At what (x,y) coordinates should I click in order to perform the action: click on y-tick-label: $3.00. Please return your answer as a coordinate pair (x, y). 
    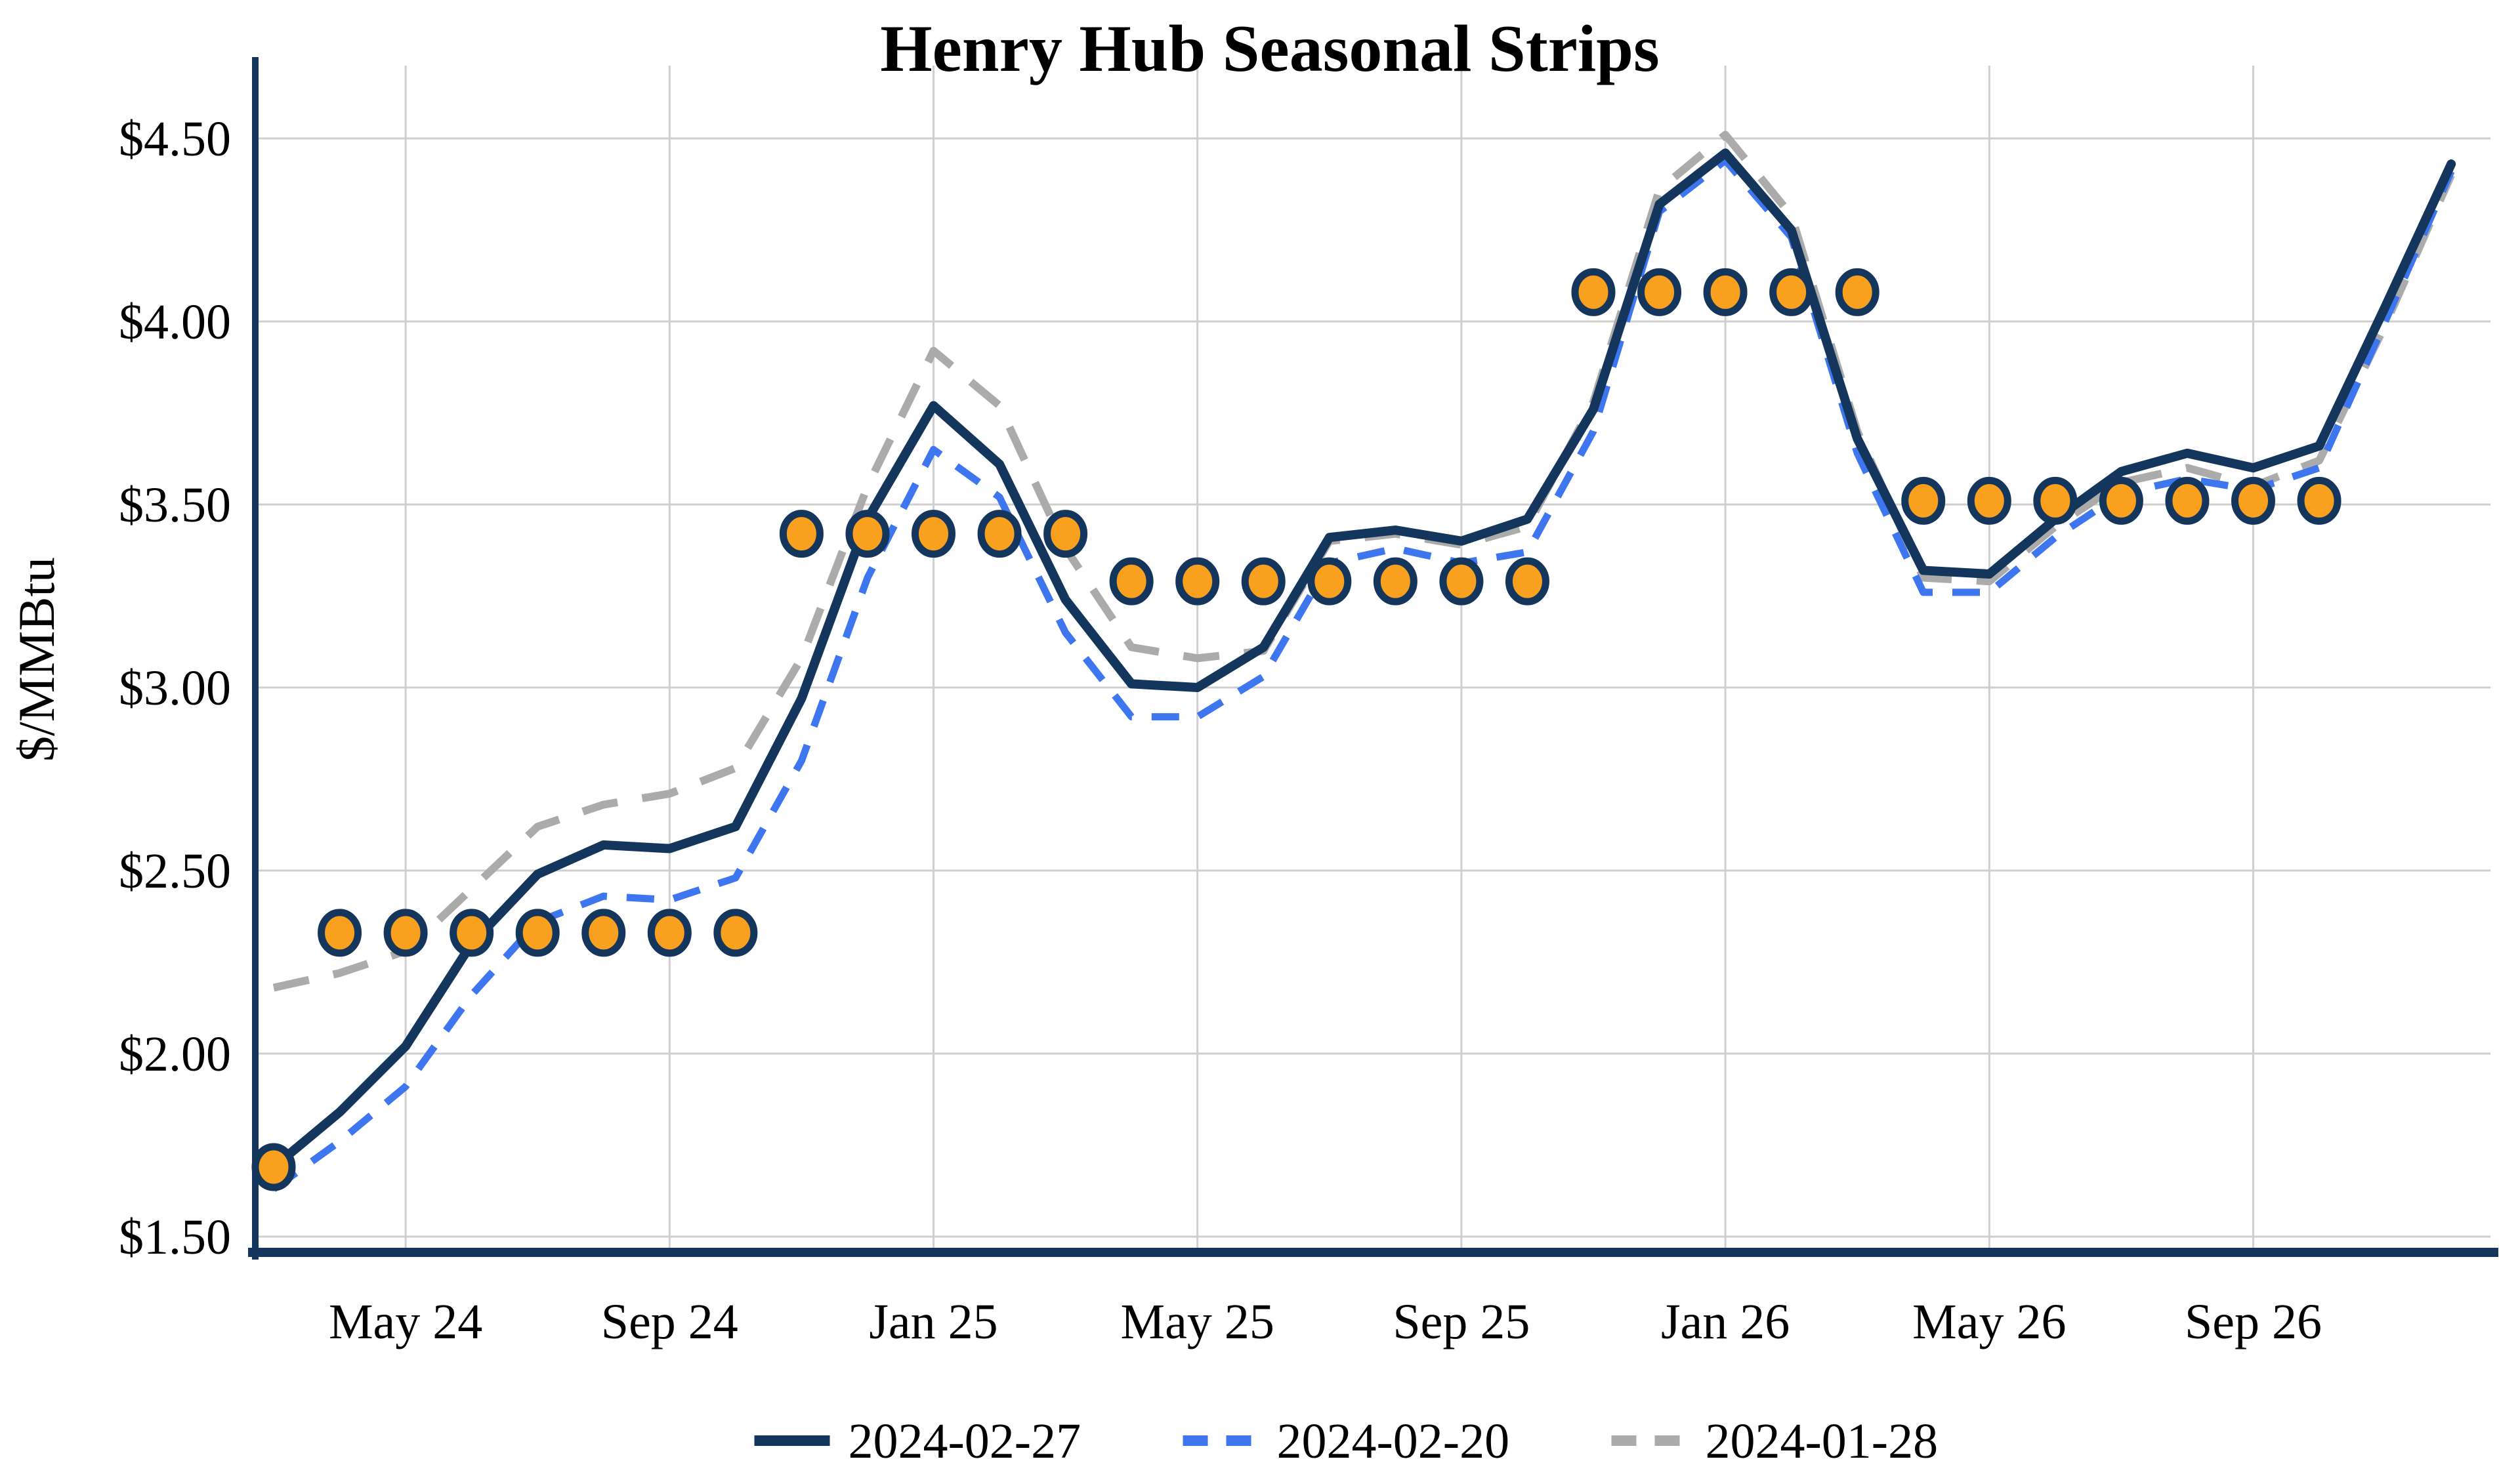
    Looking at the image, I should click on (175, 688).